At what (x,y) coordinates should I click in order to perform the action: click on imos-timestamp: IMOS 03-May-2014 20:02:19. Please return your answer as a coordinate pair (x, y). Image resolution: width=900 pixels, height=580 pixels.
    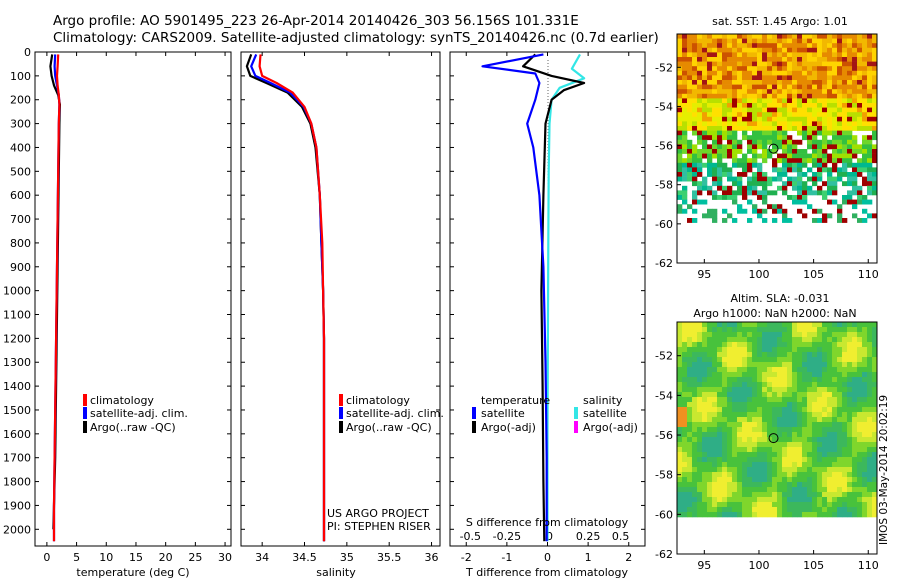
    Looking at the image, I should click on (884, 470).